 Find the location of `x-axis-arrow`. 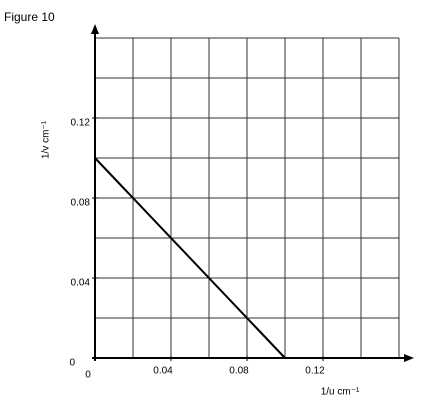

x-axis-arrow is located at coordinates (409, 358).